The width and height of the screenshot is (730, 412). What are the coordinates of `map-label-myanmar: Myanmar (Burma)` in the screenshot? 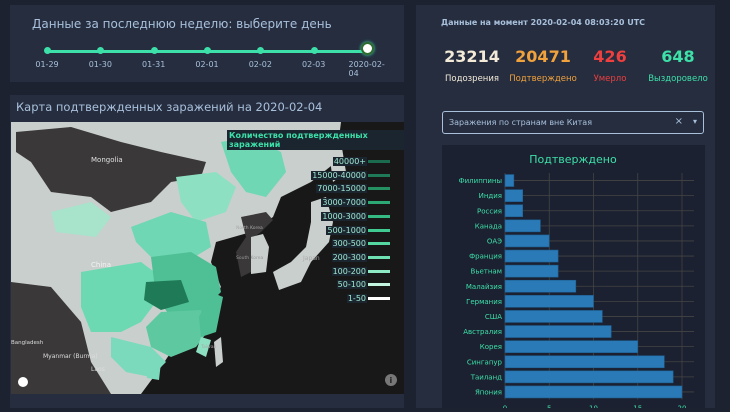 It's located at (70, 356).